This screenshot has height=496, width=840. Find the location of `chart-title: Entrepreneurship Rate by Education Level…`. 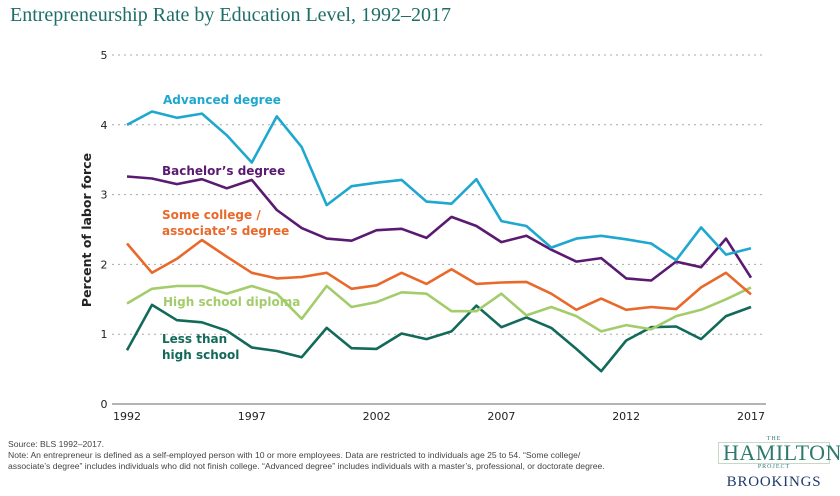

chart-title: Entrepreneurship Rate by Education Level… is located at coordinates (230, 15).